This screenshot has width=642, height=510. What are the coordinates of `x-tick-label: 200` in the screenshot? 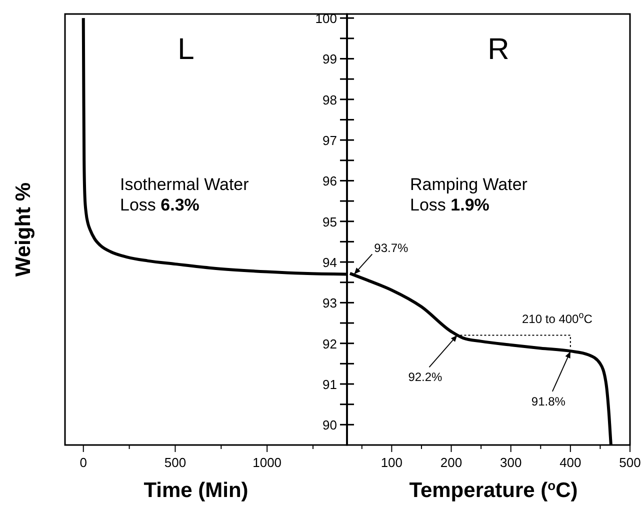 It's located at (451, 462).